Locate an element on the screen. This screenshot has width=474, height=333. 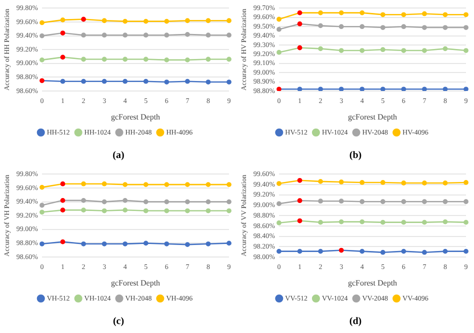
text: (d) is located at coordinates (355, 322).